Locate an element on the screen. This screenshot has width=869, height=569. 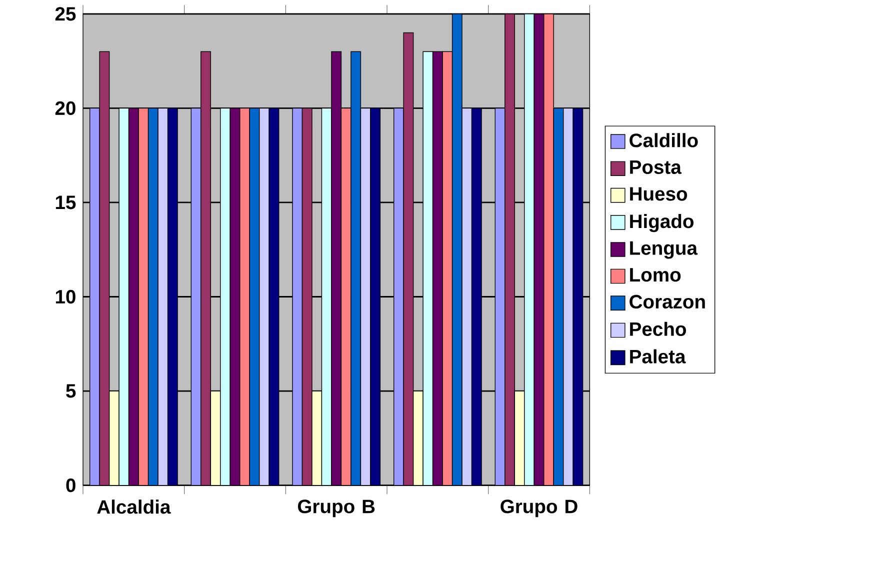
y-tick-label: 0 is located at coordinates (71, 485).